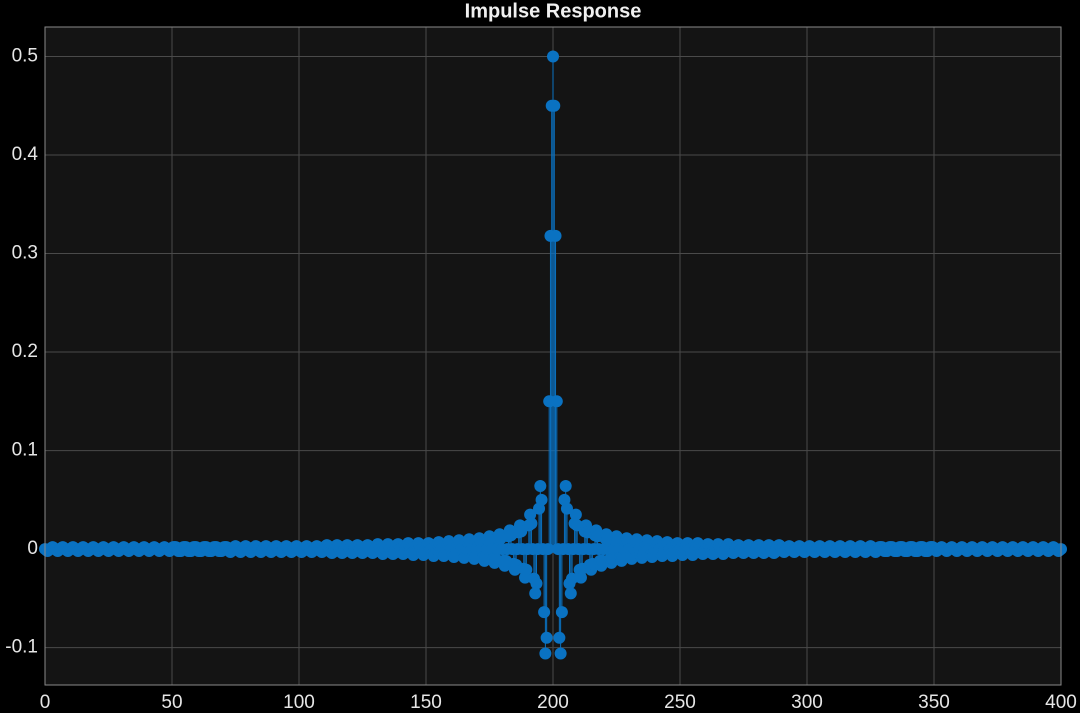  What do you see at coordinates (32, 548) in the screenshot?
I see `y-tick-label: 0` at bounding box center [32, 548].